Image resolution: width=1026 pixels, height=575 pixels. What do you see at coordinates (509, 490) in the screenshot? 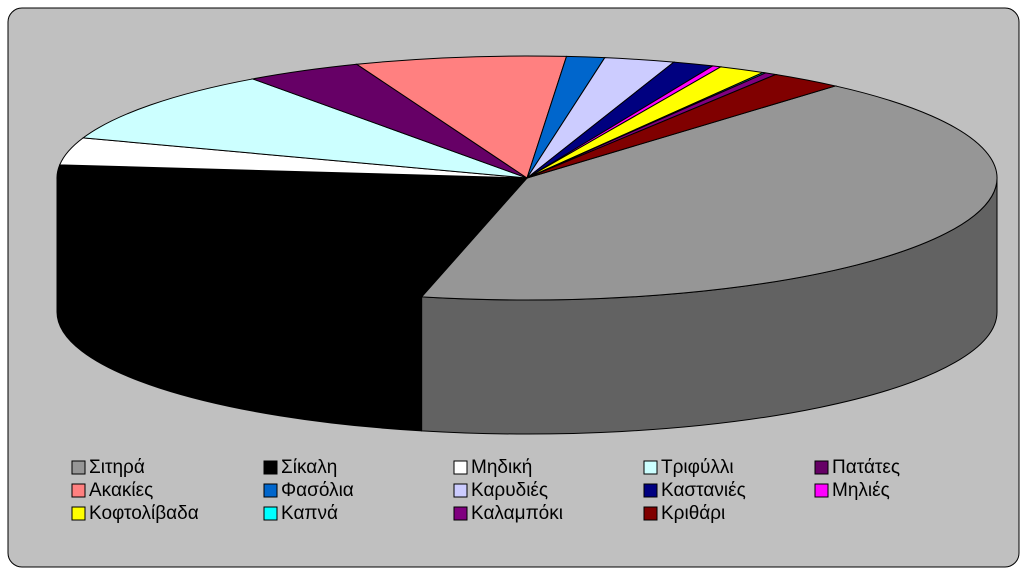
I see `legend-label: Καρυδιές` at bounding box center [509, 490].